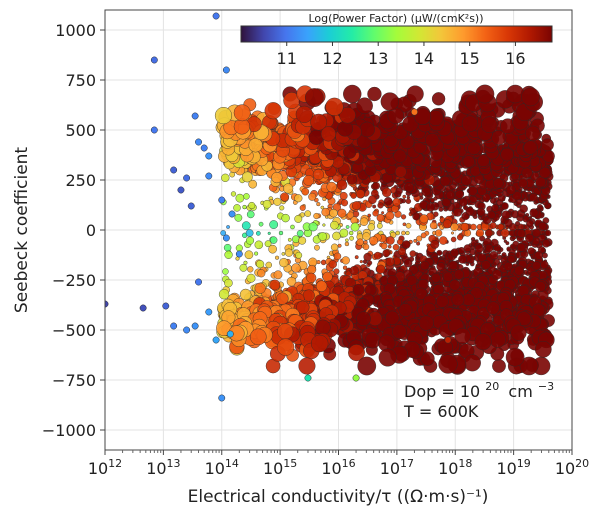 This screenshot has height=512, width=592. What do you see at coordinates (441, 411) in the screenshot?
I see `annotation-temperature: T = 600K` at bounding box center [441, 411].